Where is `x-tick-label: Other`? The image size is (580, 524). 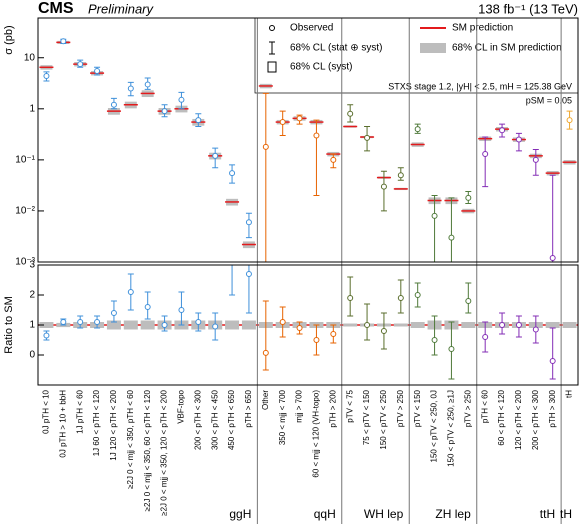
x-tick-label: Other is located at coordinates (265, 400).